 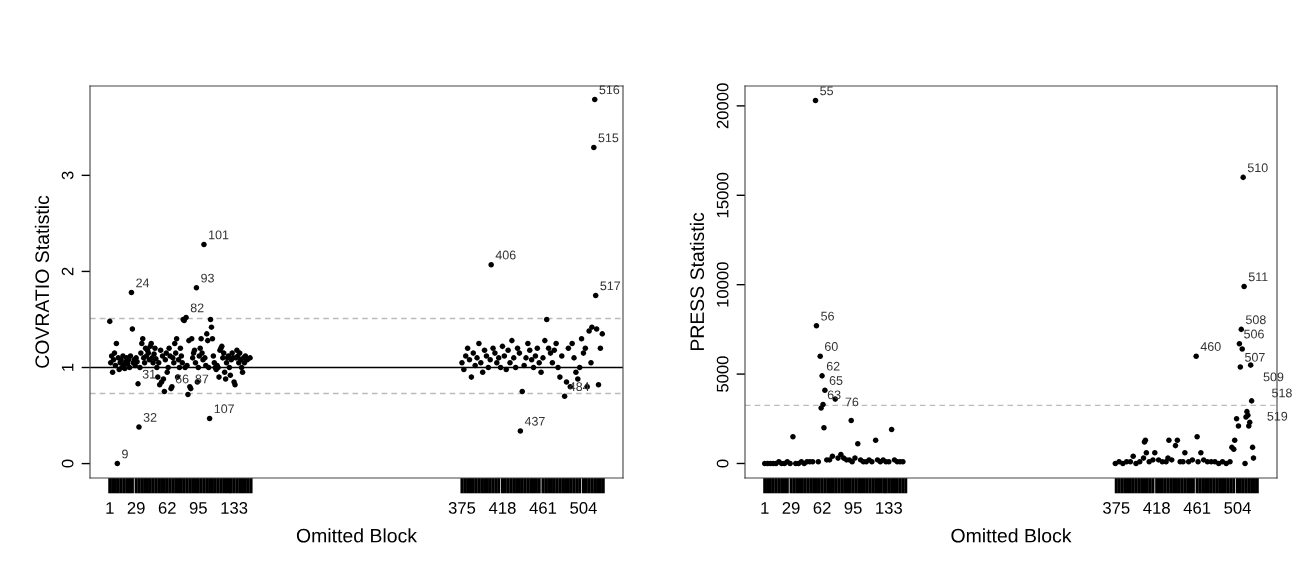 What do you see at coordinates (42, 281) in the screenshot?
I see `y-axis-title: COVRATIO Statistic` at bounding box center [42, 281].